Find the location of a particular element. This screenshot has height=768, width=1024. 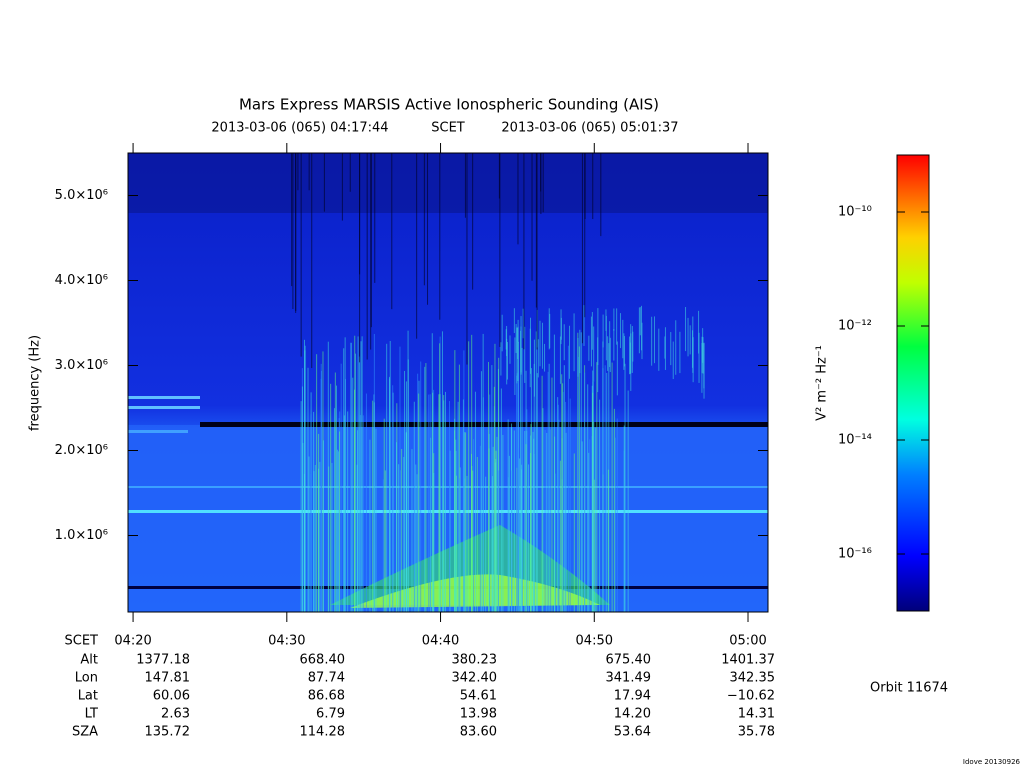

ephemeris-value: 83.60 is located at coordinates (478, 732).